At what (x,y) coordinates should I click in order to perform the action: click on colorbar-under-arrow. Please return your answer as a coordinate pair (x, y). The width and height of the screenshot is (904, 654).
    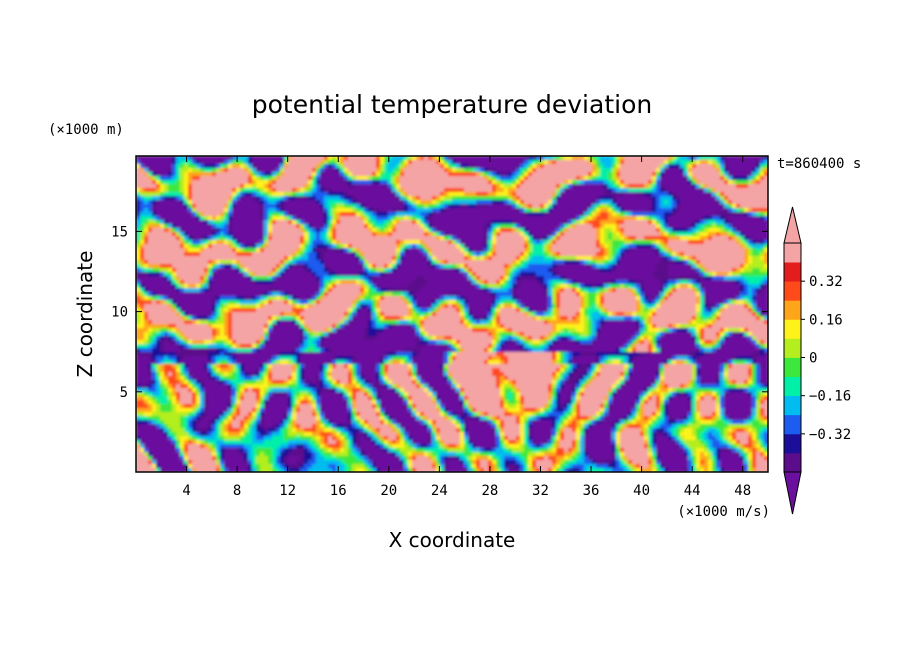
    Looking at the image, I should click on (792, 493).